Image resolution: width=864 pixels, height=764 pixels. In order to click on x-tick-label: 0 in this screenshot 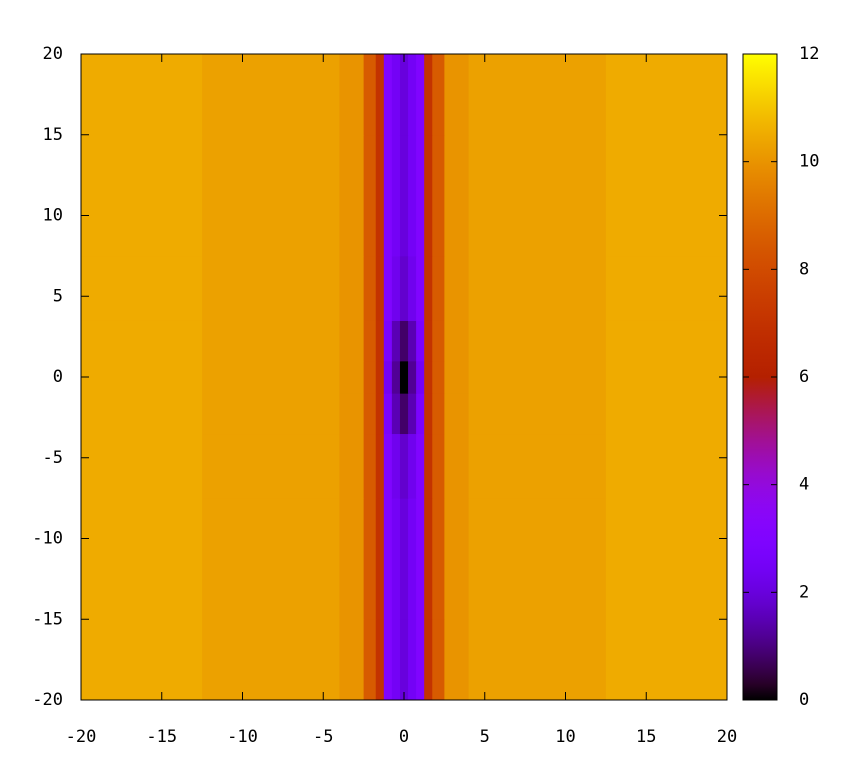, I will do `click(404, 737)`.